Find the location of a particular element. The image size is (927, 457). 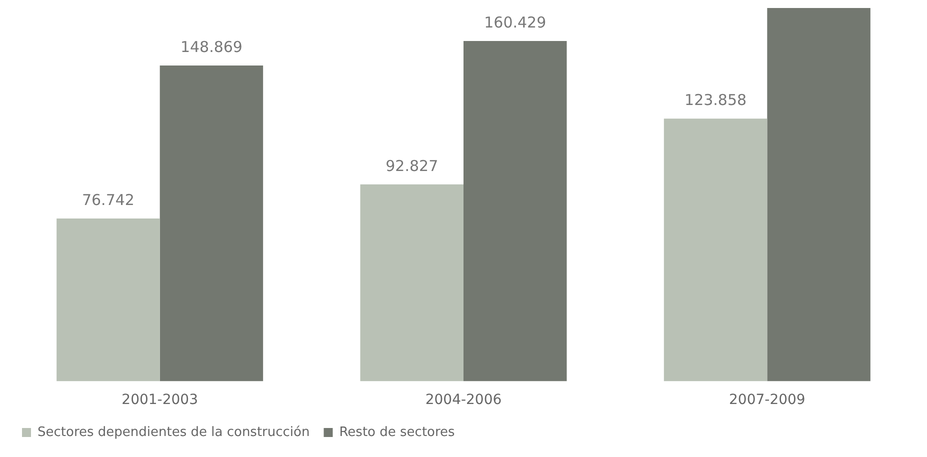

data-label: 123.858 is located at coordinates (715, 99).